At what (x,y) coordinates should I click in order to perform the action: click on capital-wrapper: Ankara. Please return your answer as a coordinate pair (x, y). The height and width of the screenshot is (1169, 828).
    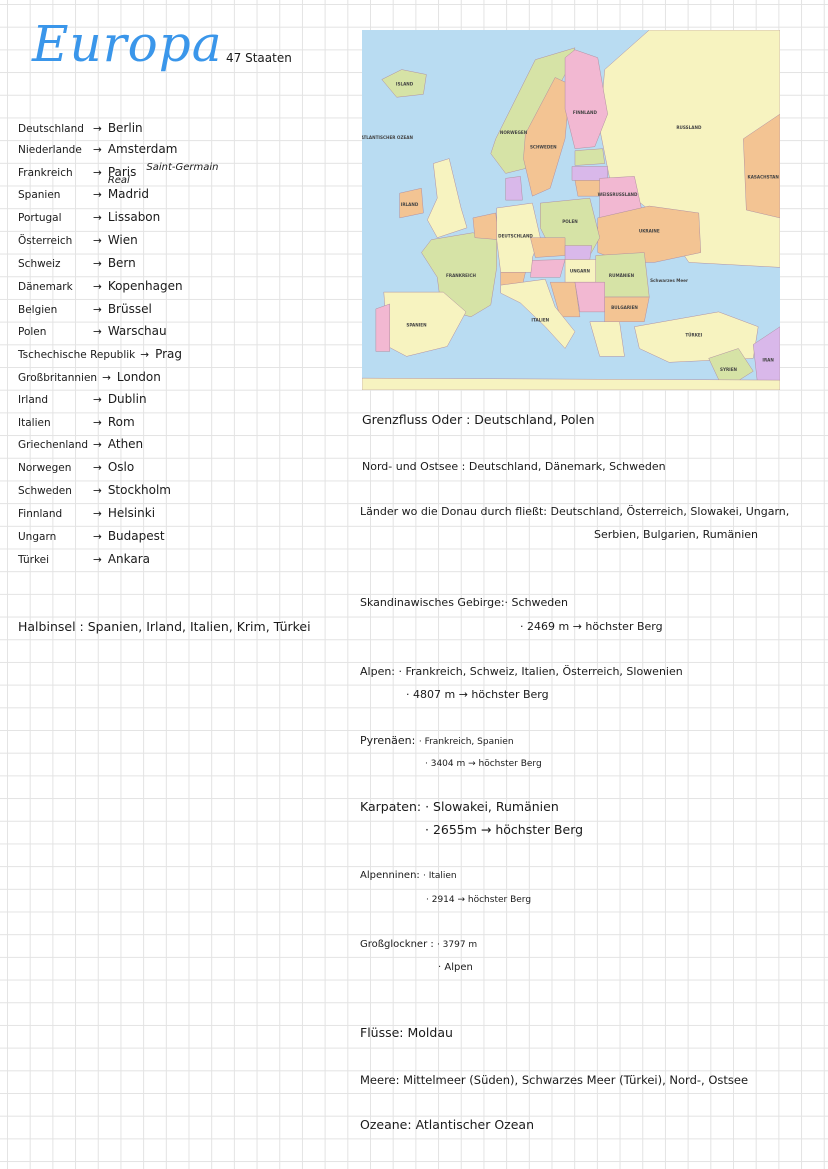
    Looking at the image, I should click on (129, 559).